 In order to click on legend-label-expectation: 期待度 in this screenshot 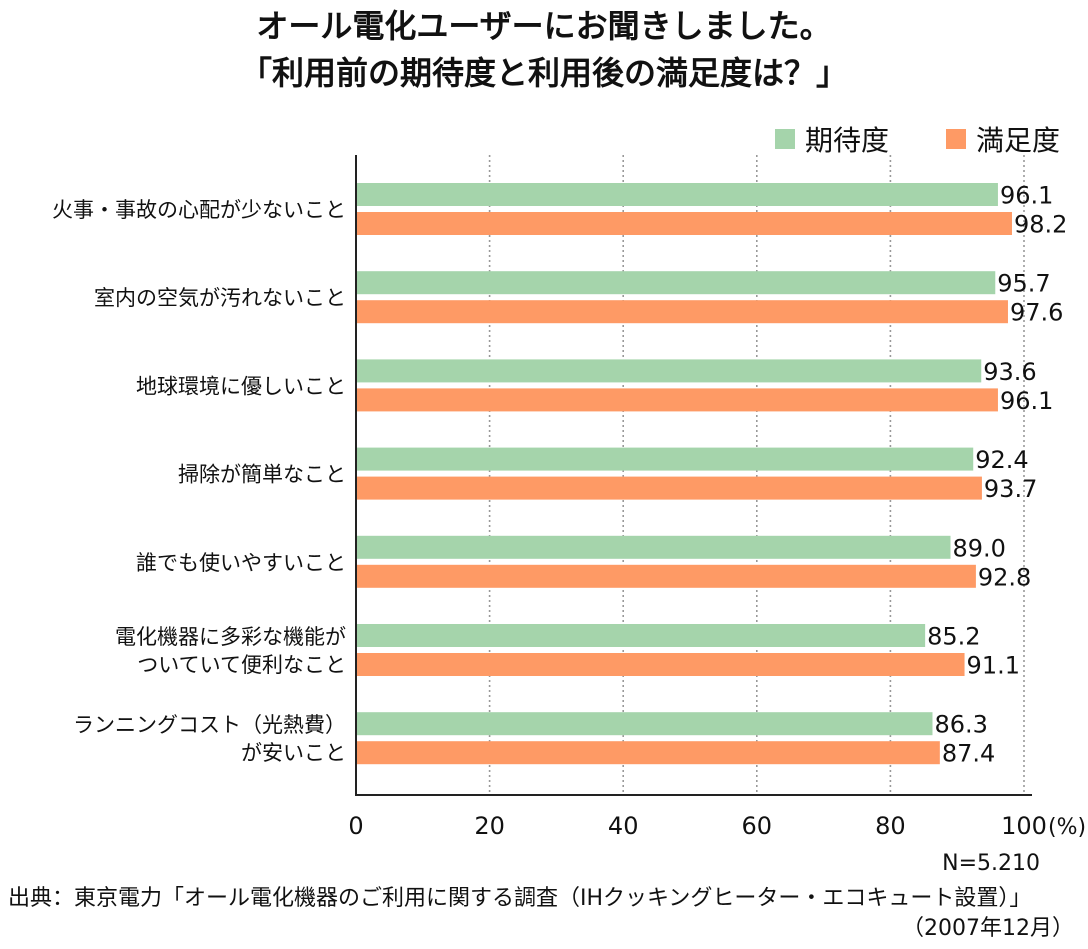, I will do `click(847, 140)`.